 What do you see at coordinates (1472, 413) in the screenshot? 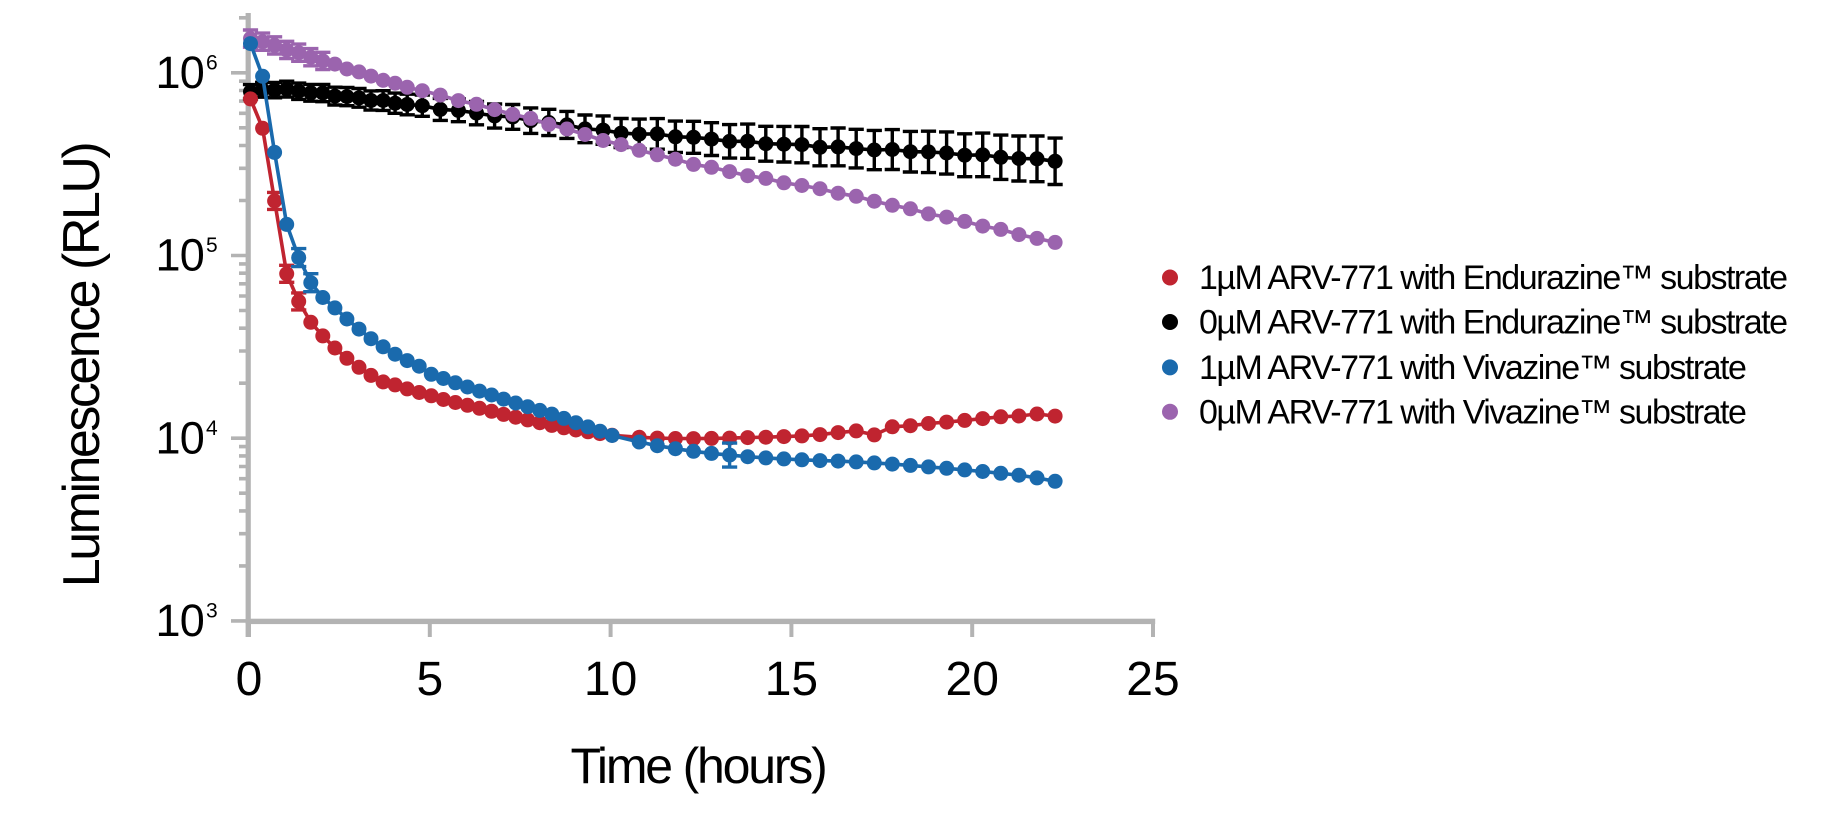
I see `svg-text:0µM ARV-771 with Vivazine™ sub: 0µM ARV-771 with Vivazine™ substrate` at bounding box center [1472, 413].